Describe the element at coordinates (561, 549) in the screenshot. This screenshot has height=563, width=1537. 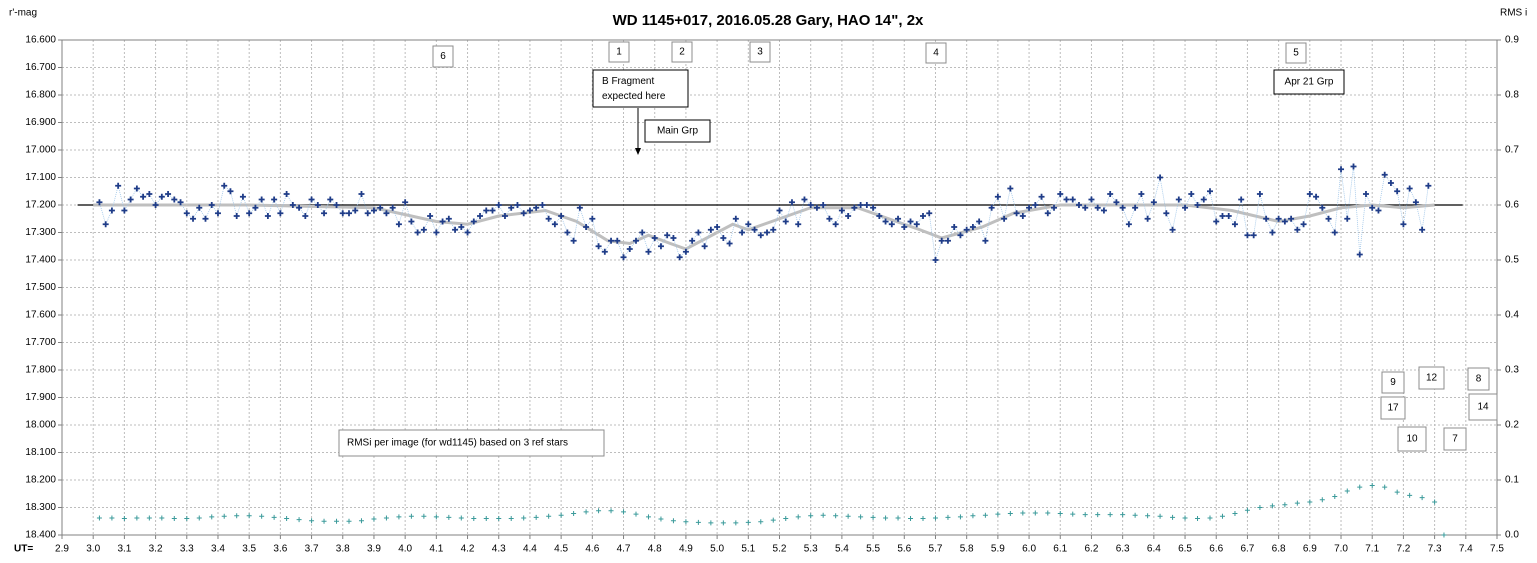
I see `x-tick-label: 4.5` at that location.